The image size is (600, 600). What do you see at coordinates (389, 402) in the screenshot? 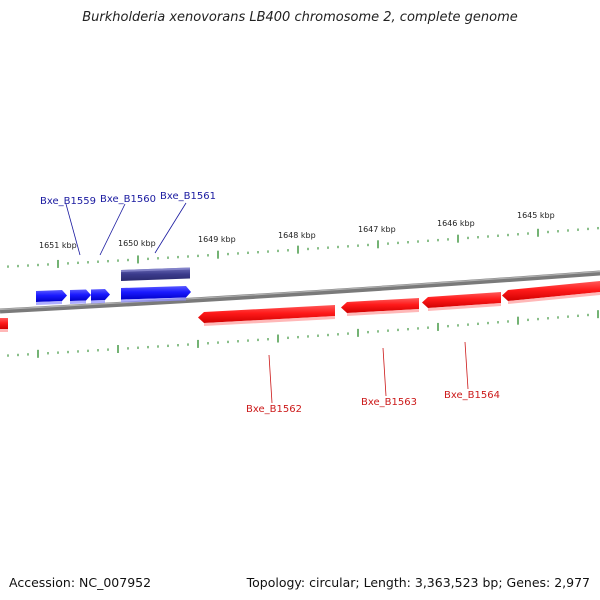
I see `label-bxe-b1563: Bxe_B1563` at bounding box center [389, 402].